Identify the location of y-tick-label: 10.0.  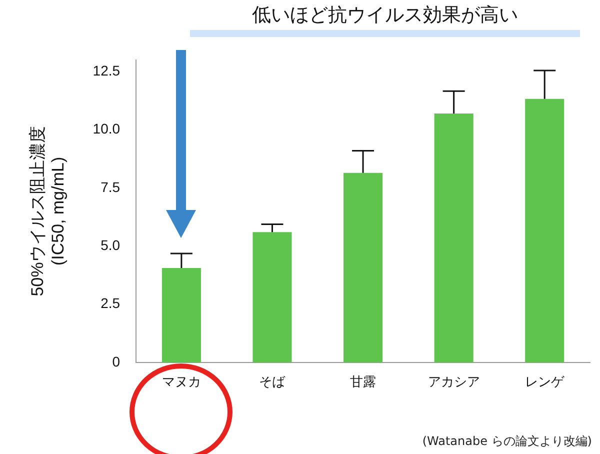
(106, 128).